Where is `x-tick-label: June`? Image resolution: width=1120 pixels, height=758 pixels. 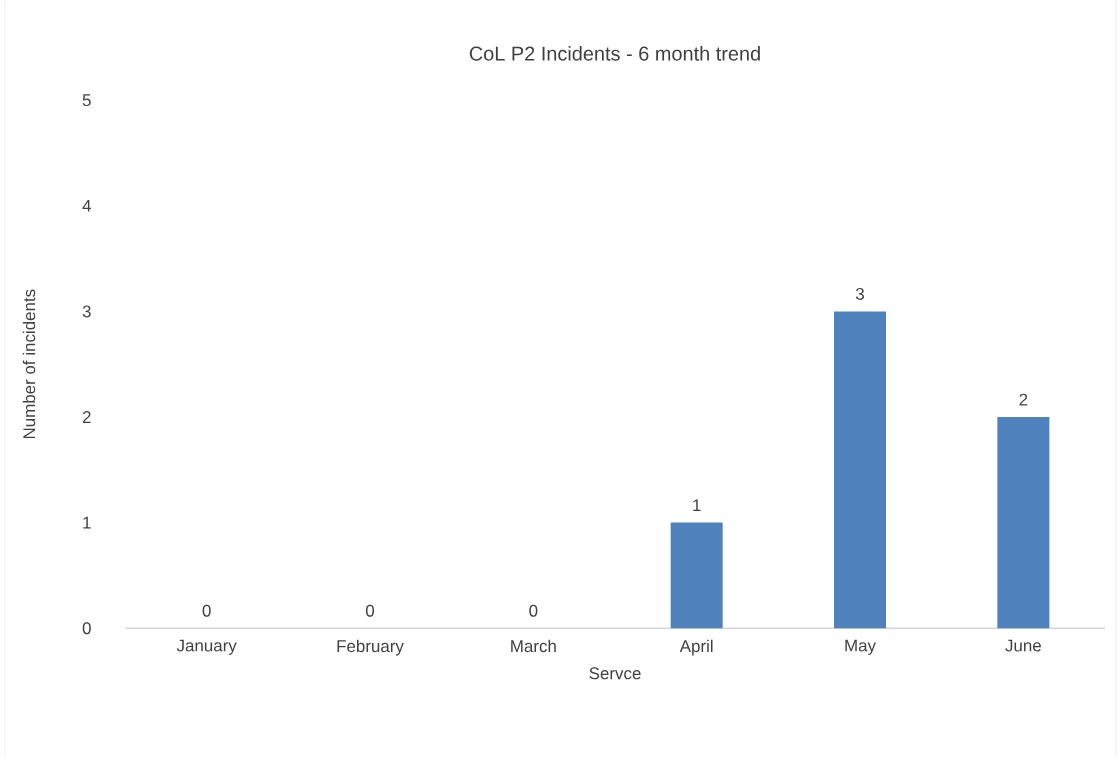
x-tick-label: June is located at coordinates (1023, 645).